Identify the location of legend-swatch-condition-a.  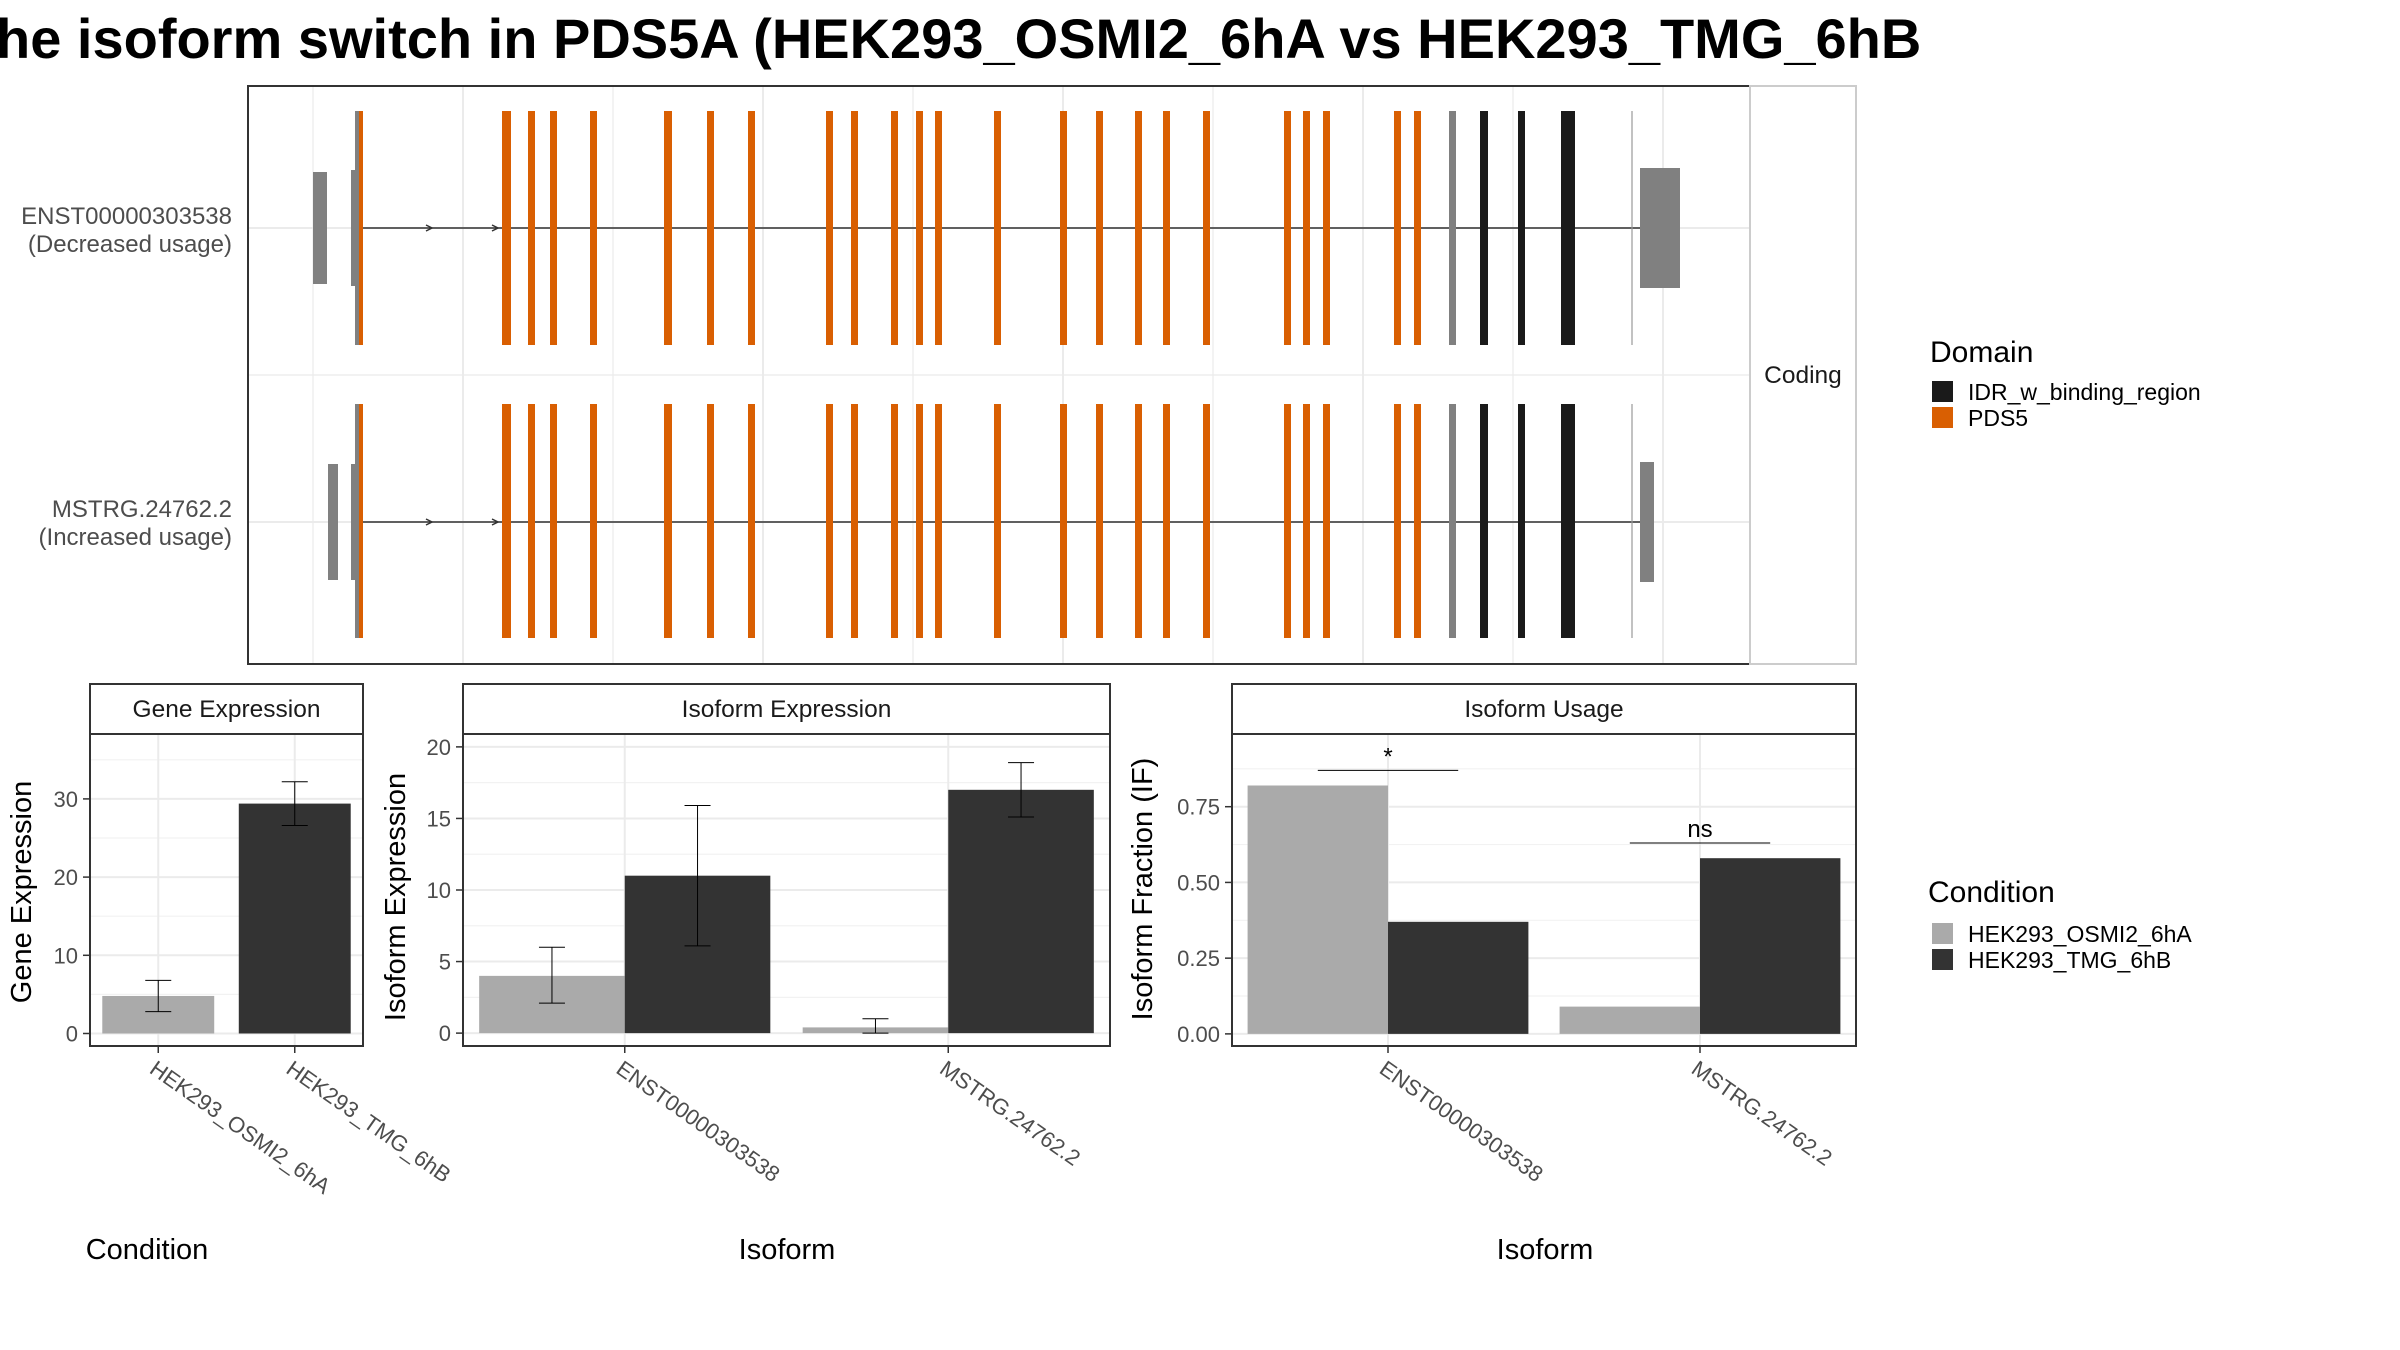
(1942, 933).